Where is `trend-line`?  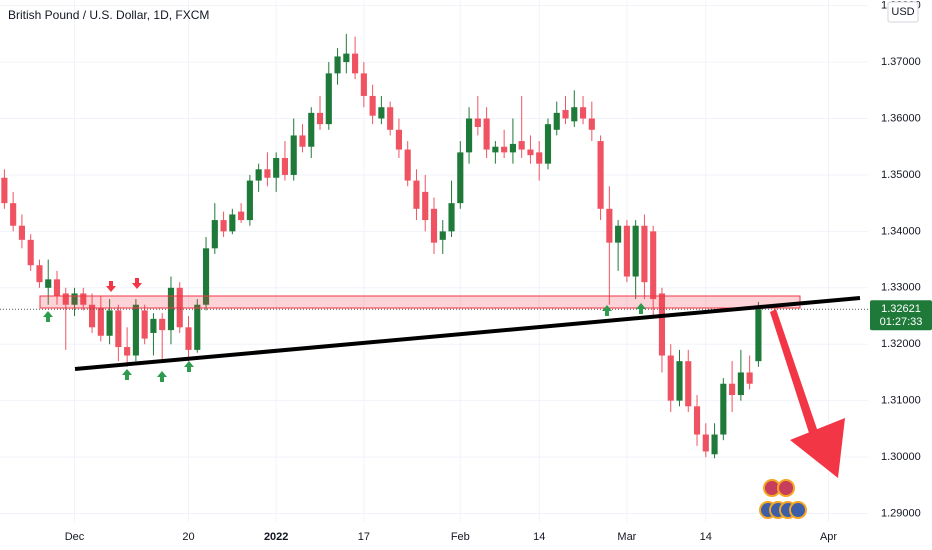 trend-line is located at coordinates (467, 333).